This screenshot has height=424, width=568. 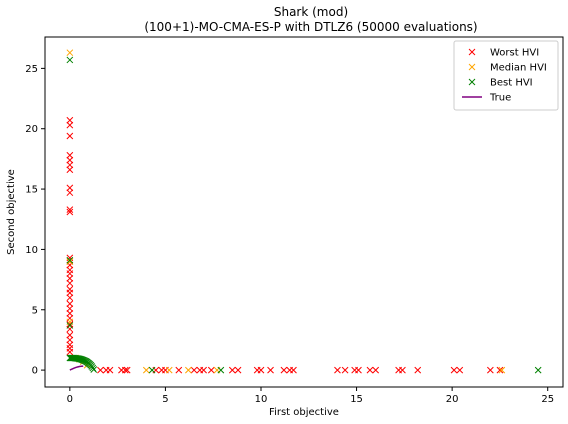 I want to click on y-axis-label: Second objective, so click(x=11, y=212).